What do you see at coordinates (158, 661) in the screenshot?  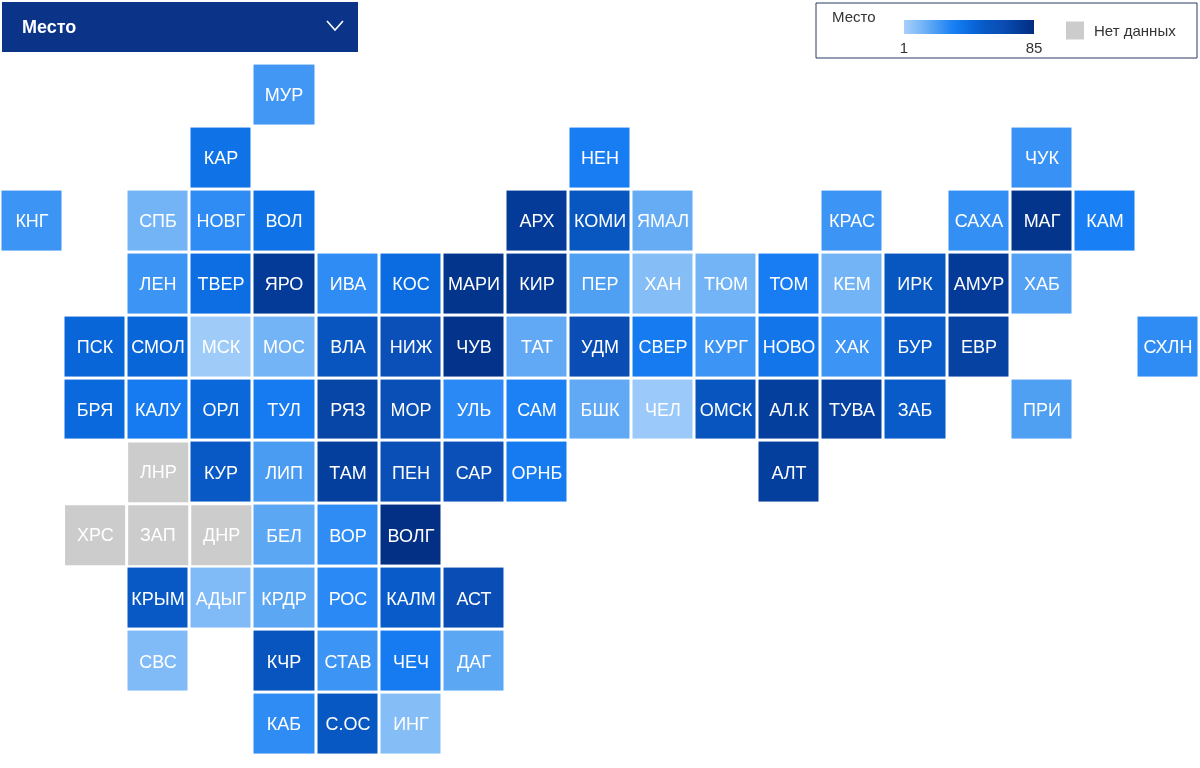 I see `data-label: СВС` at bounding box center [158, 661].